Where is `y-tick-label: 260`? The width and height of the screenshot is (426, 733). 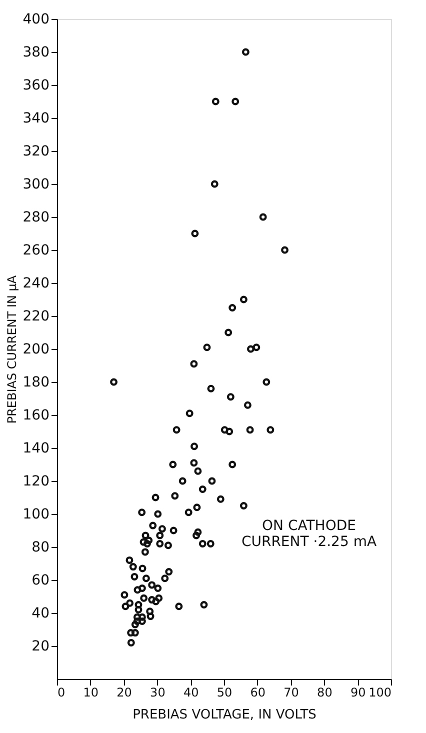 y-tick-label: 260 is located at coordinates (36, 250).